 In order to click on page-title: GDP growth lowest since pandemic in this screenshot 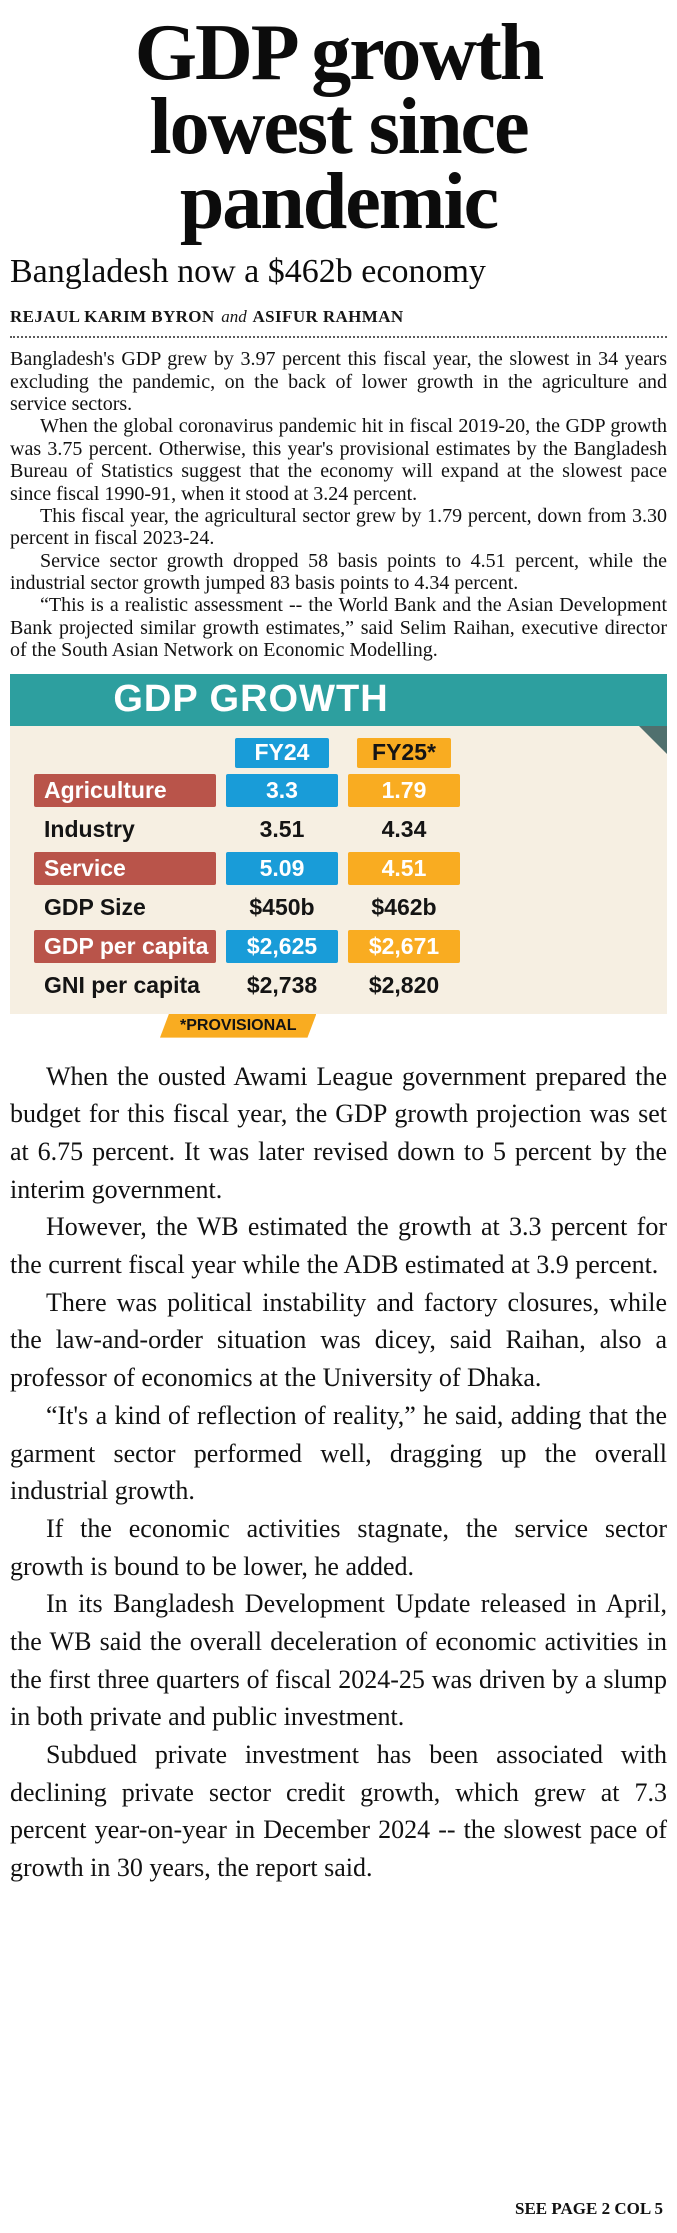, I will do `click(338, 127)`.